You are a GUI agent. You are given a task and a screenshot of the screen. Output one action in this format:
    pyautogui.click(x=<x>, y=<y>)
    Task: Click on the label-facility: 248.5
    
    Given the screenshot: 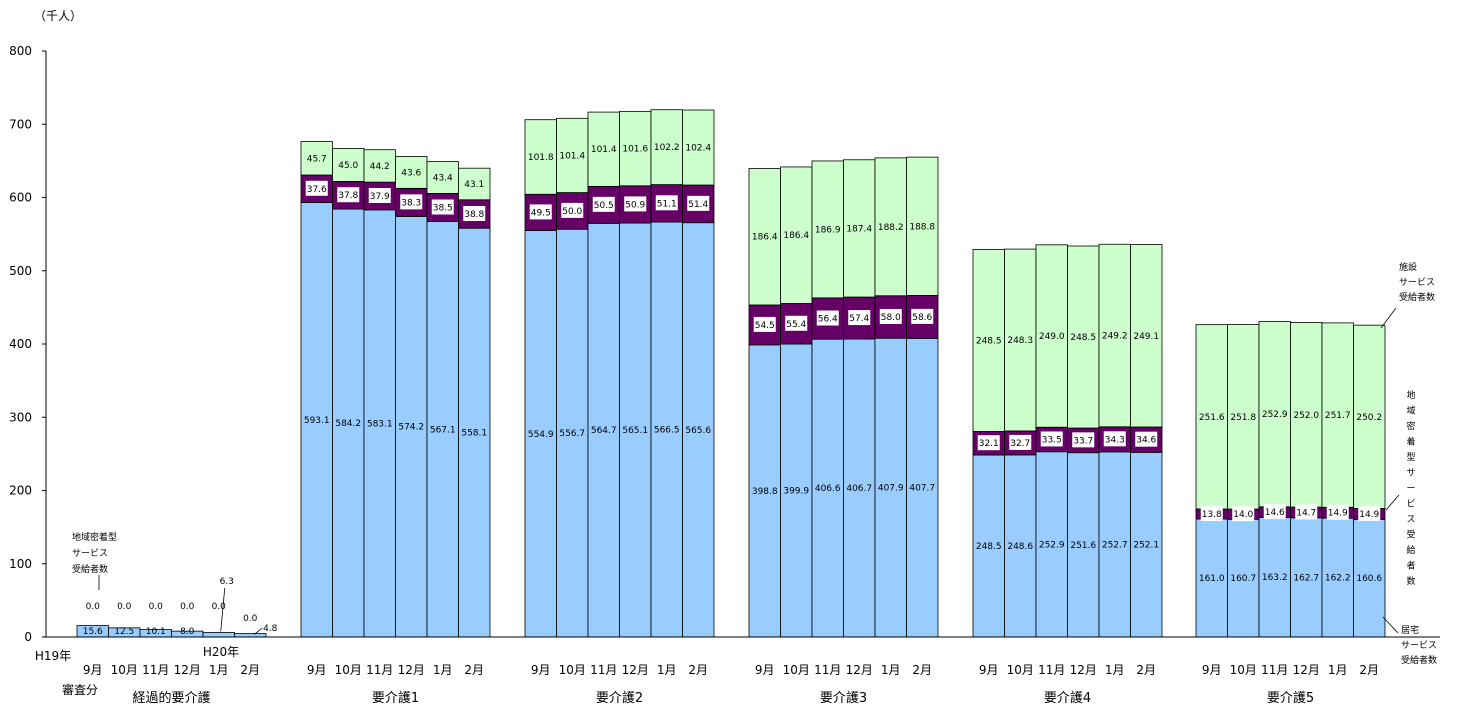 What is the action you would take?
    pyautogui.click(x=1083, y=338)
    